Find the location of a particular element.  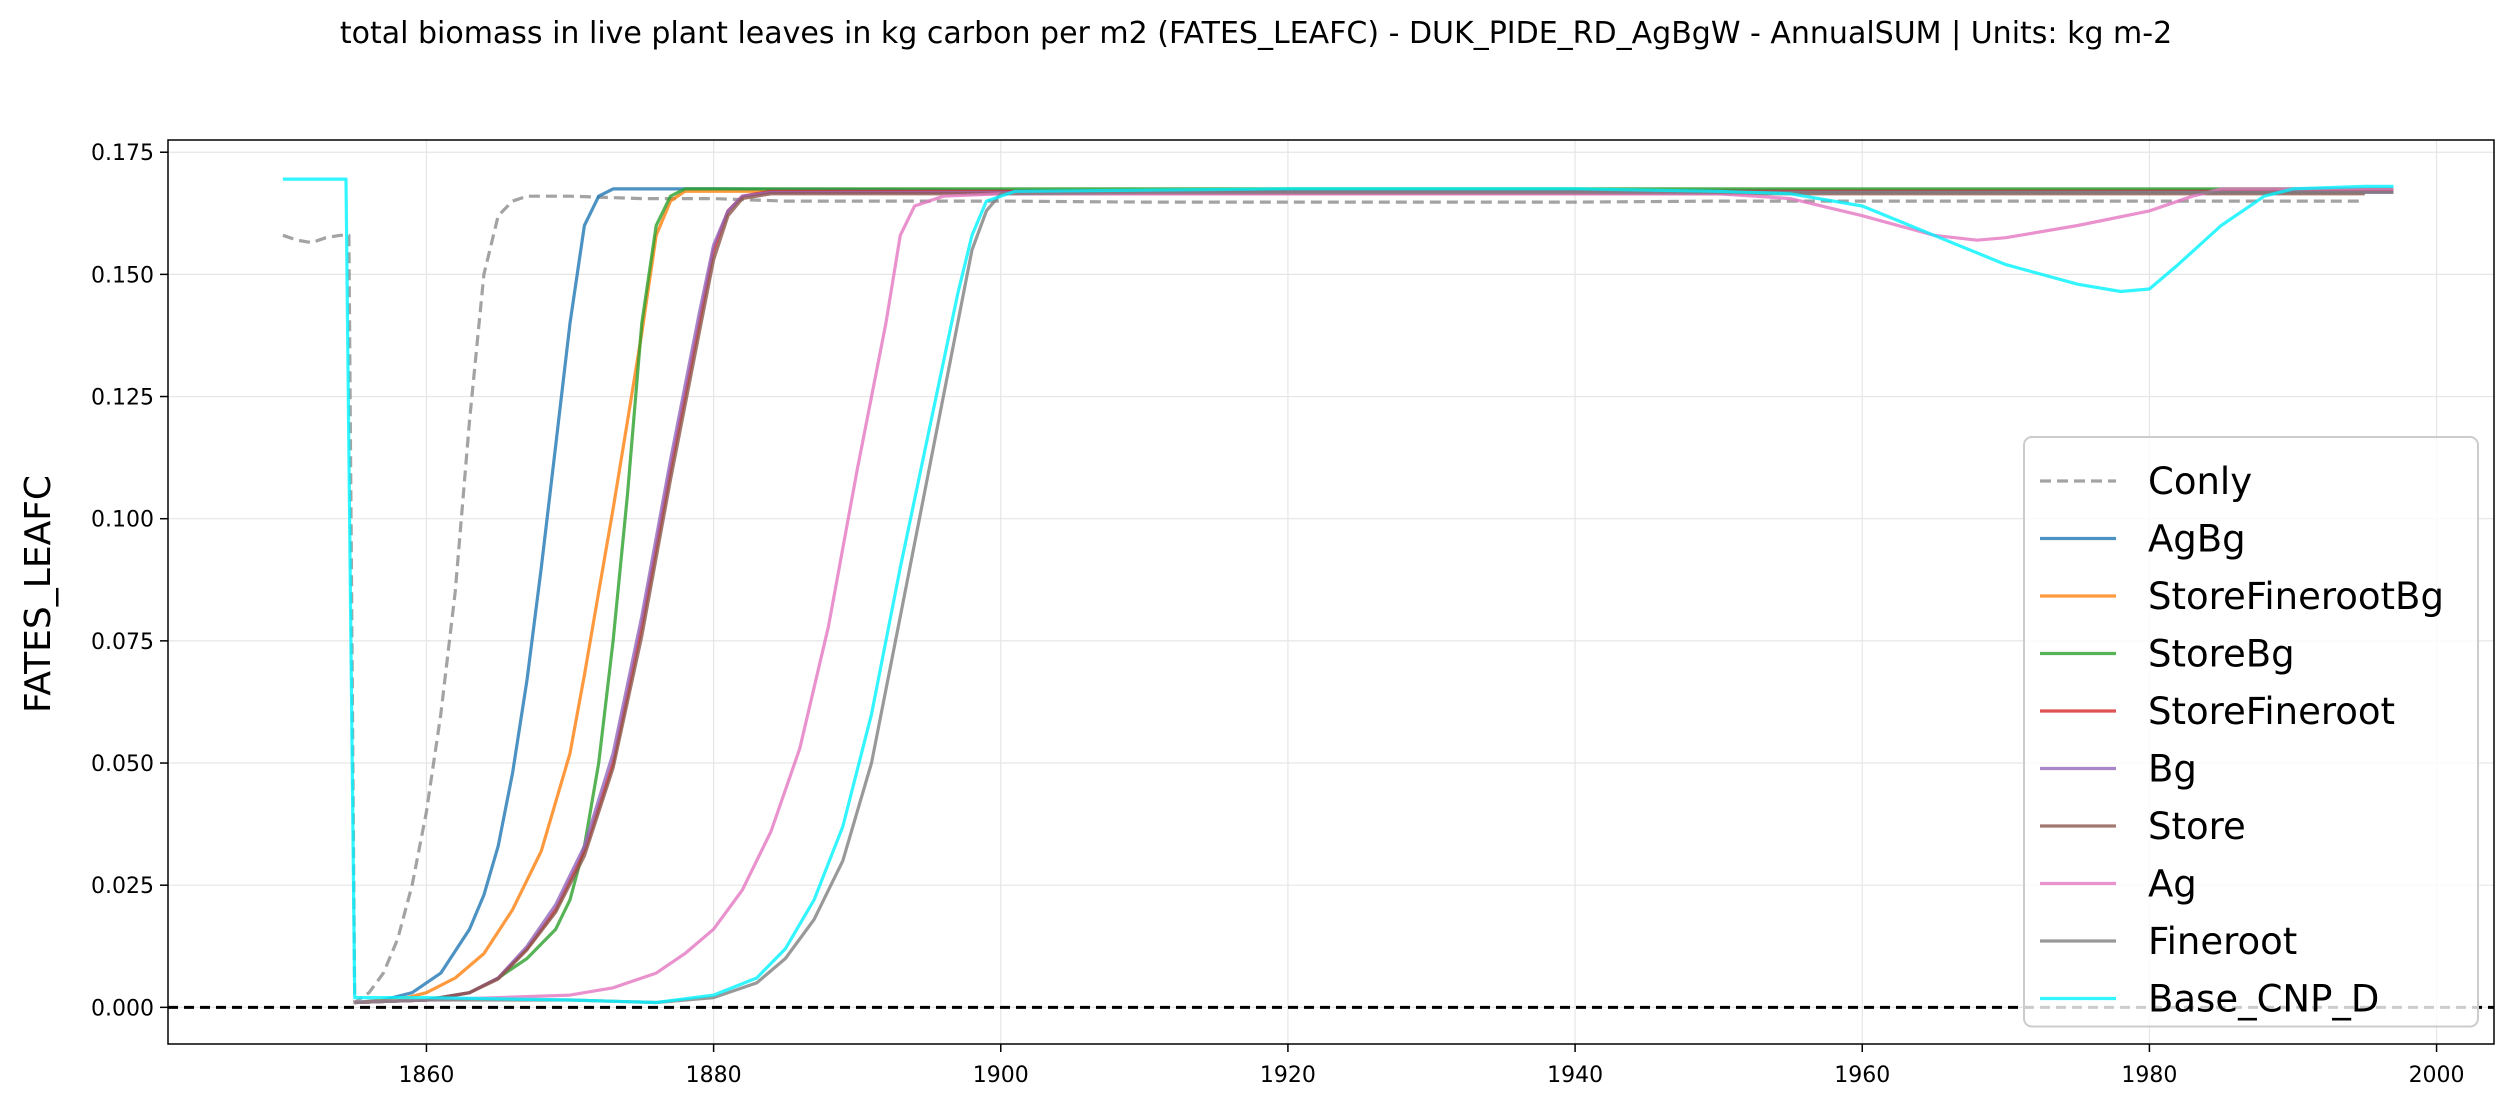

y-tick-label: 0.100 is located at coordinates (122, 520).